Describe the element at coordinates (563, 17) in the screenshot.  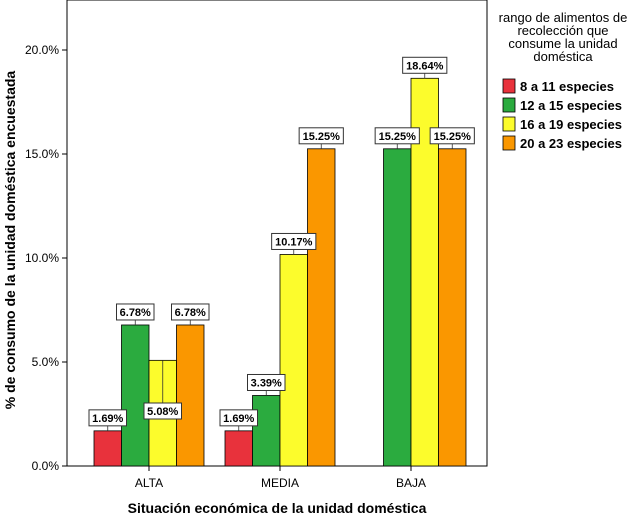
I see `legend-title-line: rango de alimentos de` at that location.